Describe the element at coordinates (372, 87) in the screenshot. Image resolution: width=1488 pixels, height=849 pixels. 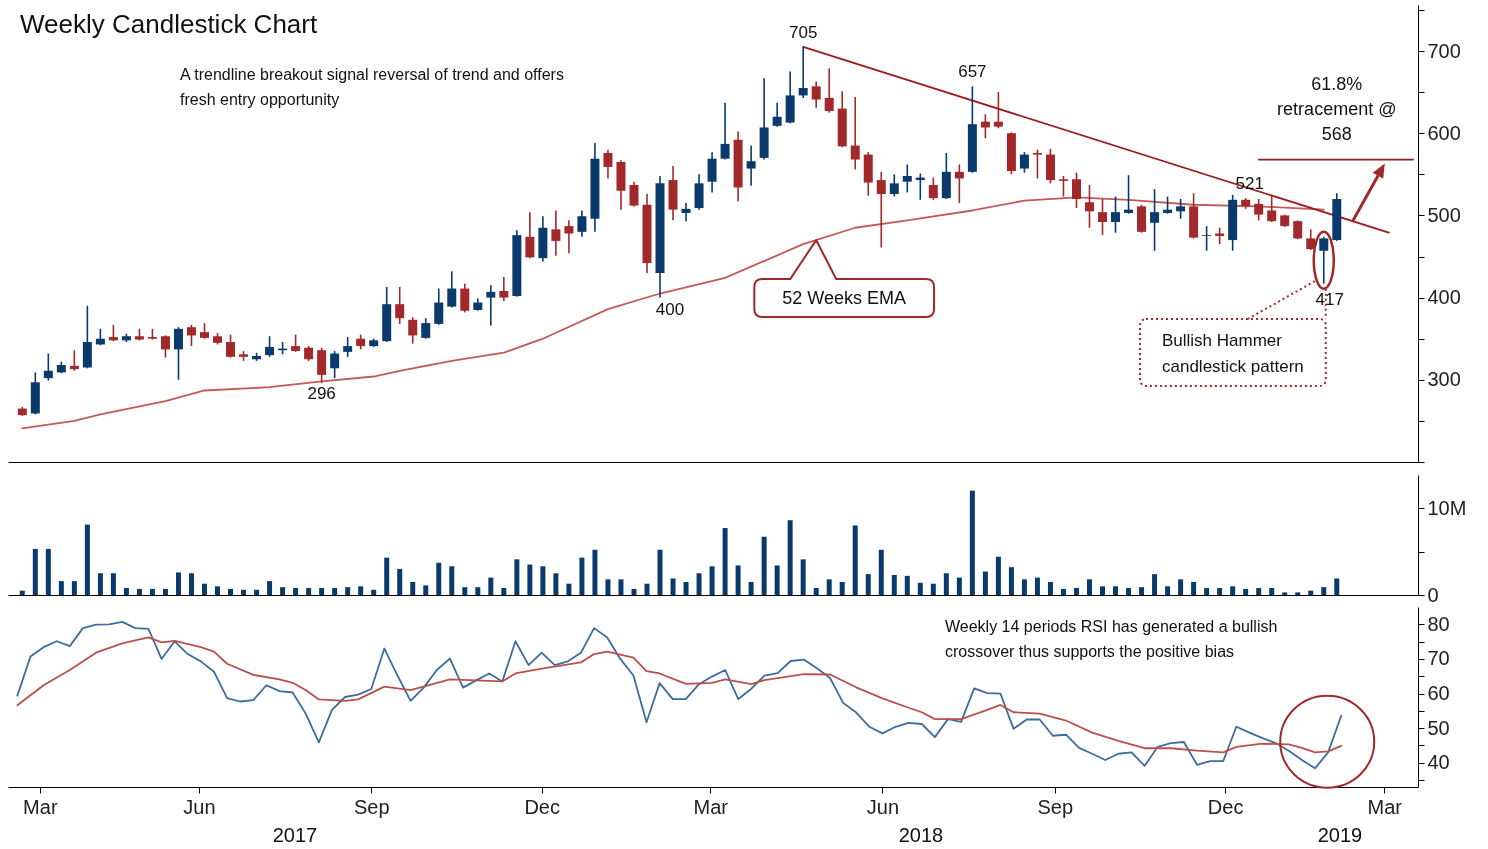
I see `annotation: A trendline breakout signal reversal of trend and offers fresh entry opportunity` at that location.